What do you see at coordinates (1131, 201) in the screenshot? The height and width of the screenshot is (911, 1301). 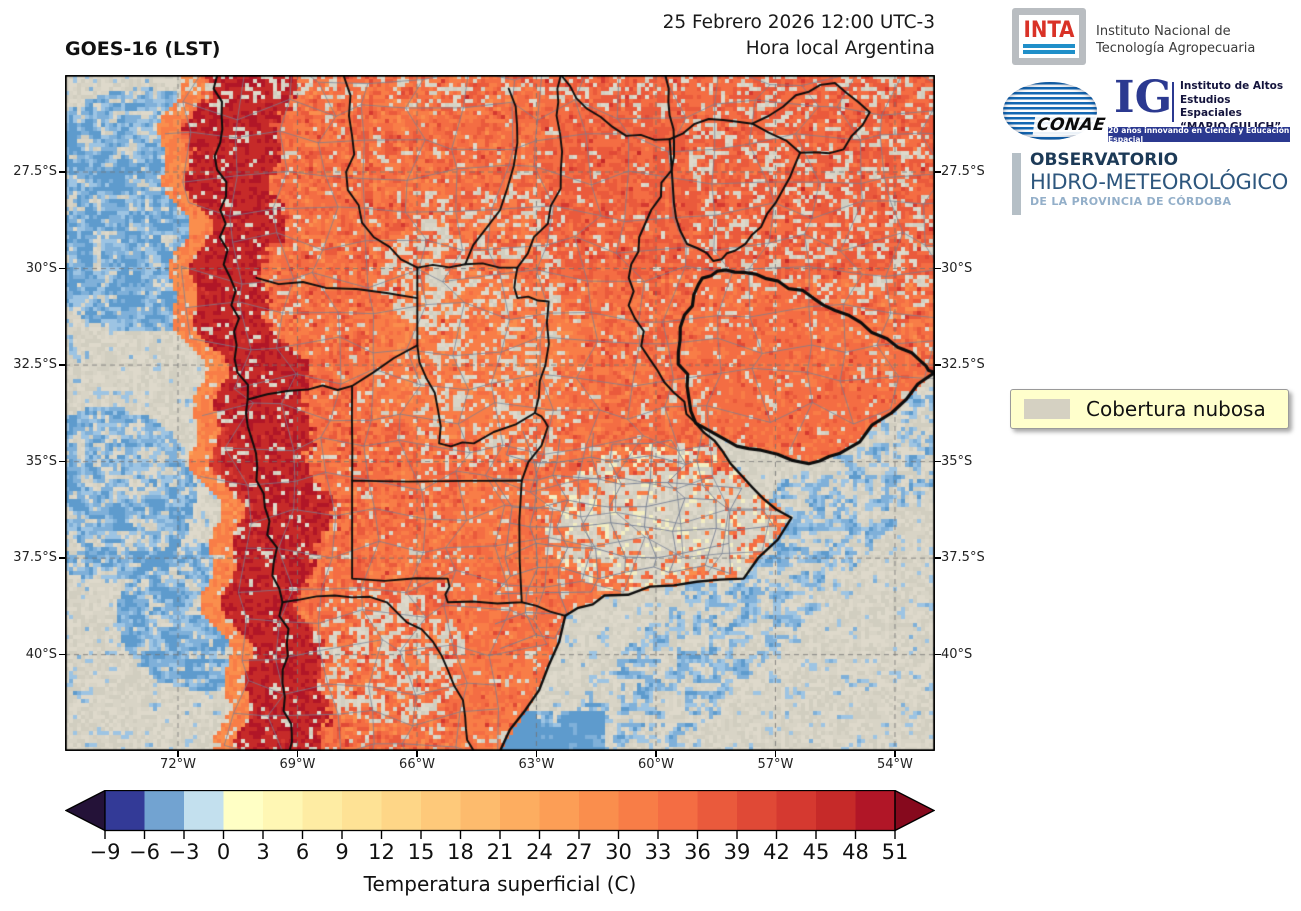 I see `observatorio-line3: DE LA PROVINCIA DE CÓRDOBA` at bounding box center [1131, 201].